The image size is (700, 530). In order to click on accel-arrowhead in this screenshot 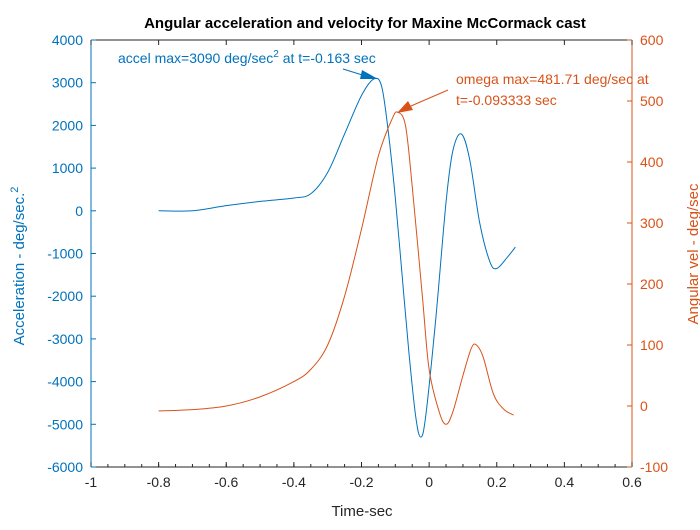, I will do `click(369, 74)`.